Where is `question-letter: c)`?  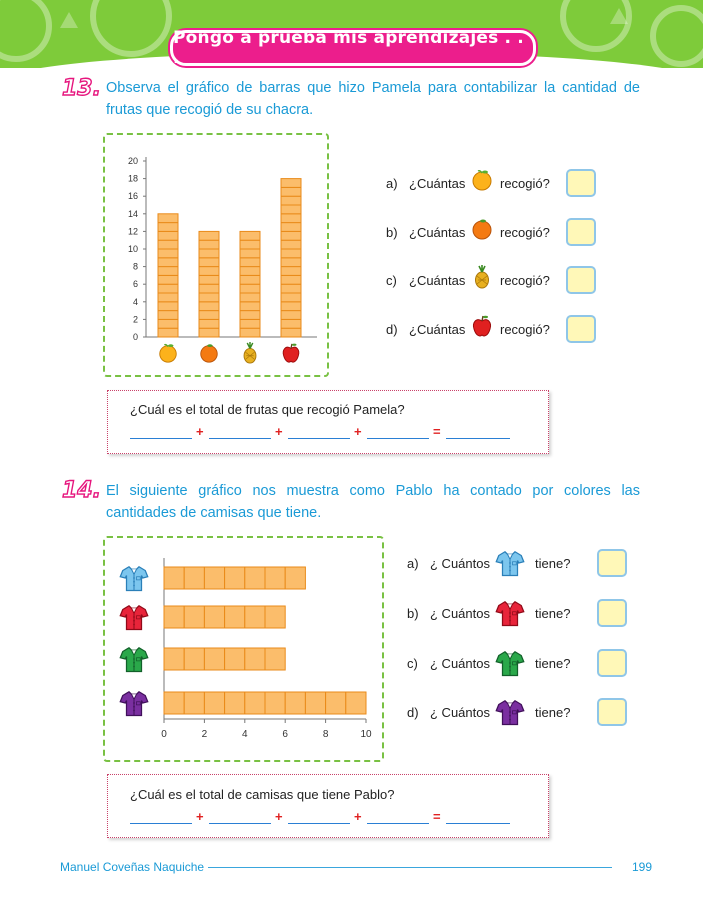
question-letter: c) is located at coordinates (412, 663).